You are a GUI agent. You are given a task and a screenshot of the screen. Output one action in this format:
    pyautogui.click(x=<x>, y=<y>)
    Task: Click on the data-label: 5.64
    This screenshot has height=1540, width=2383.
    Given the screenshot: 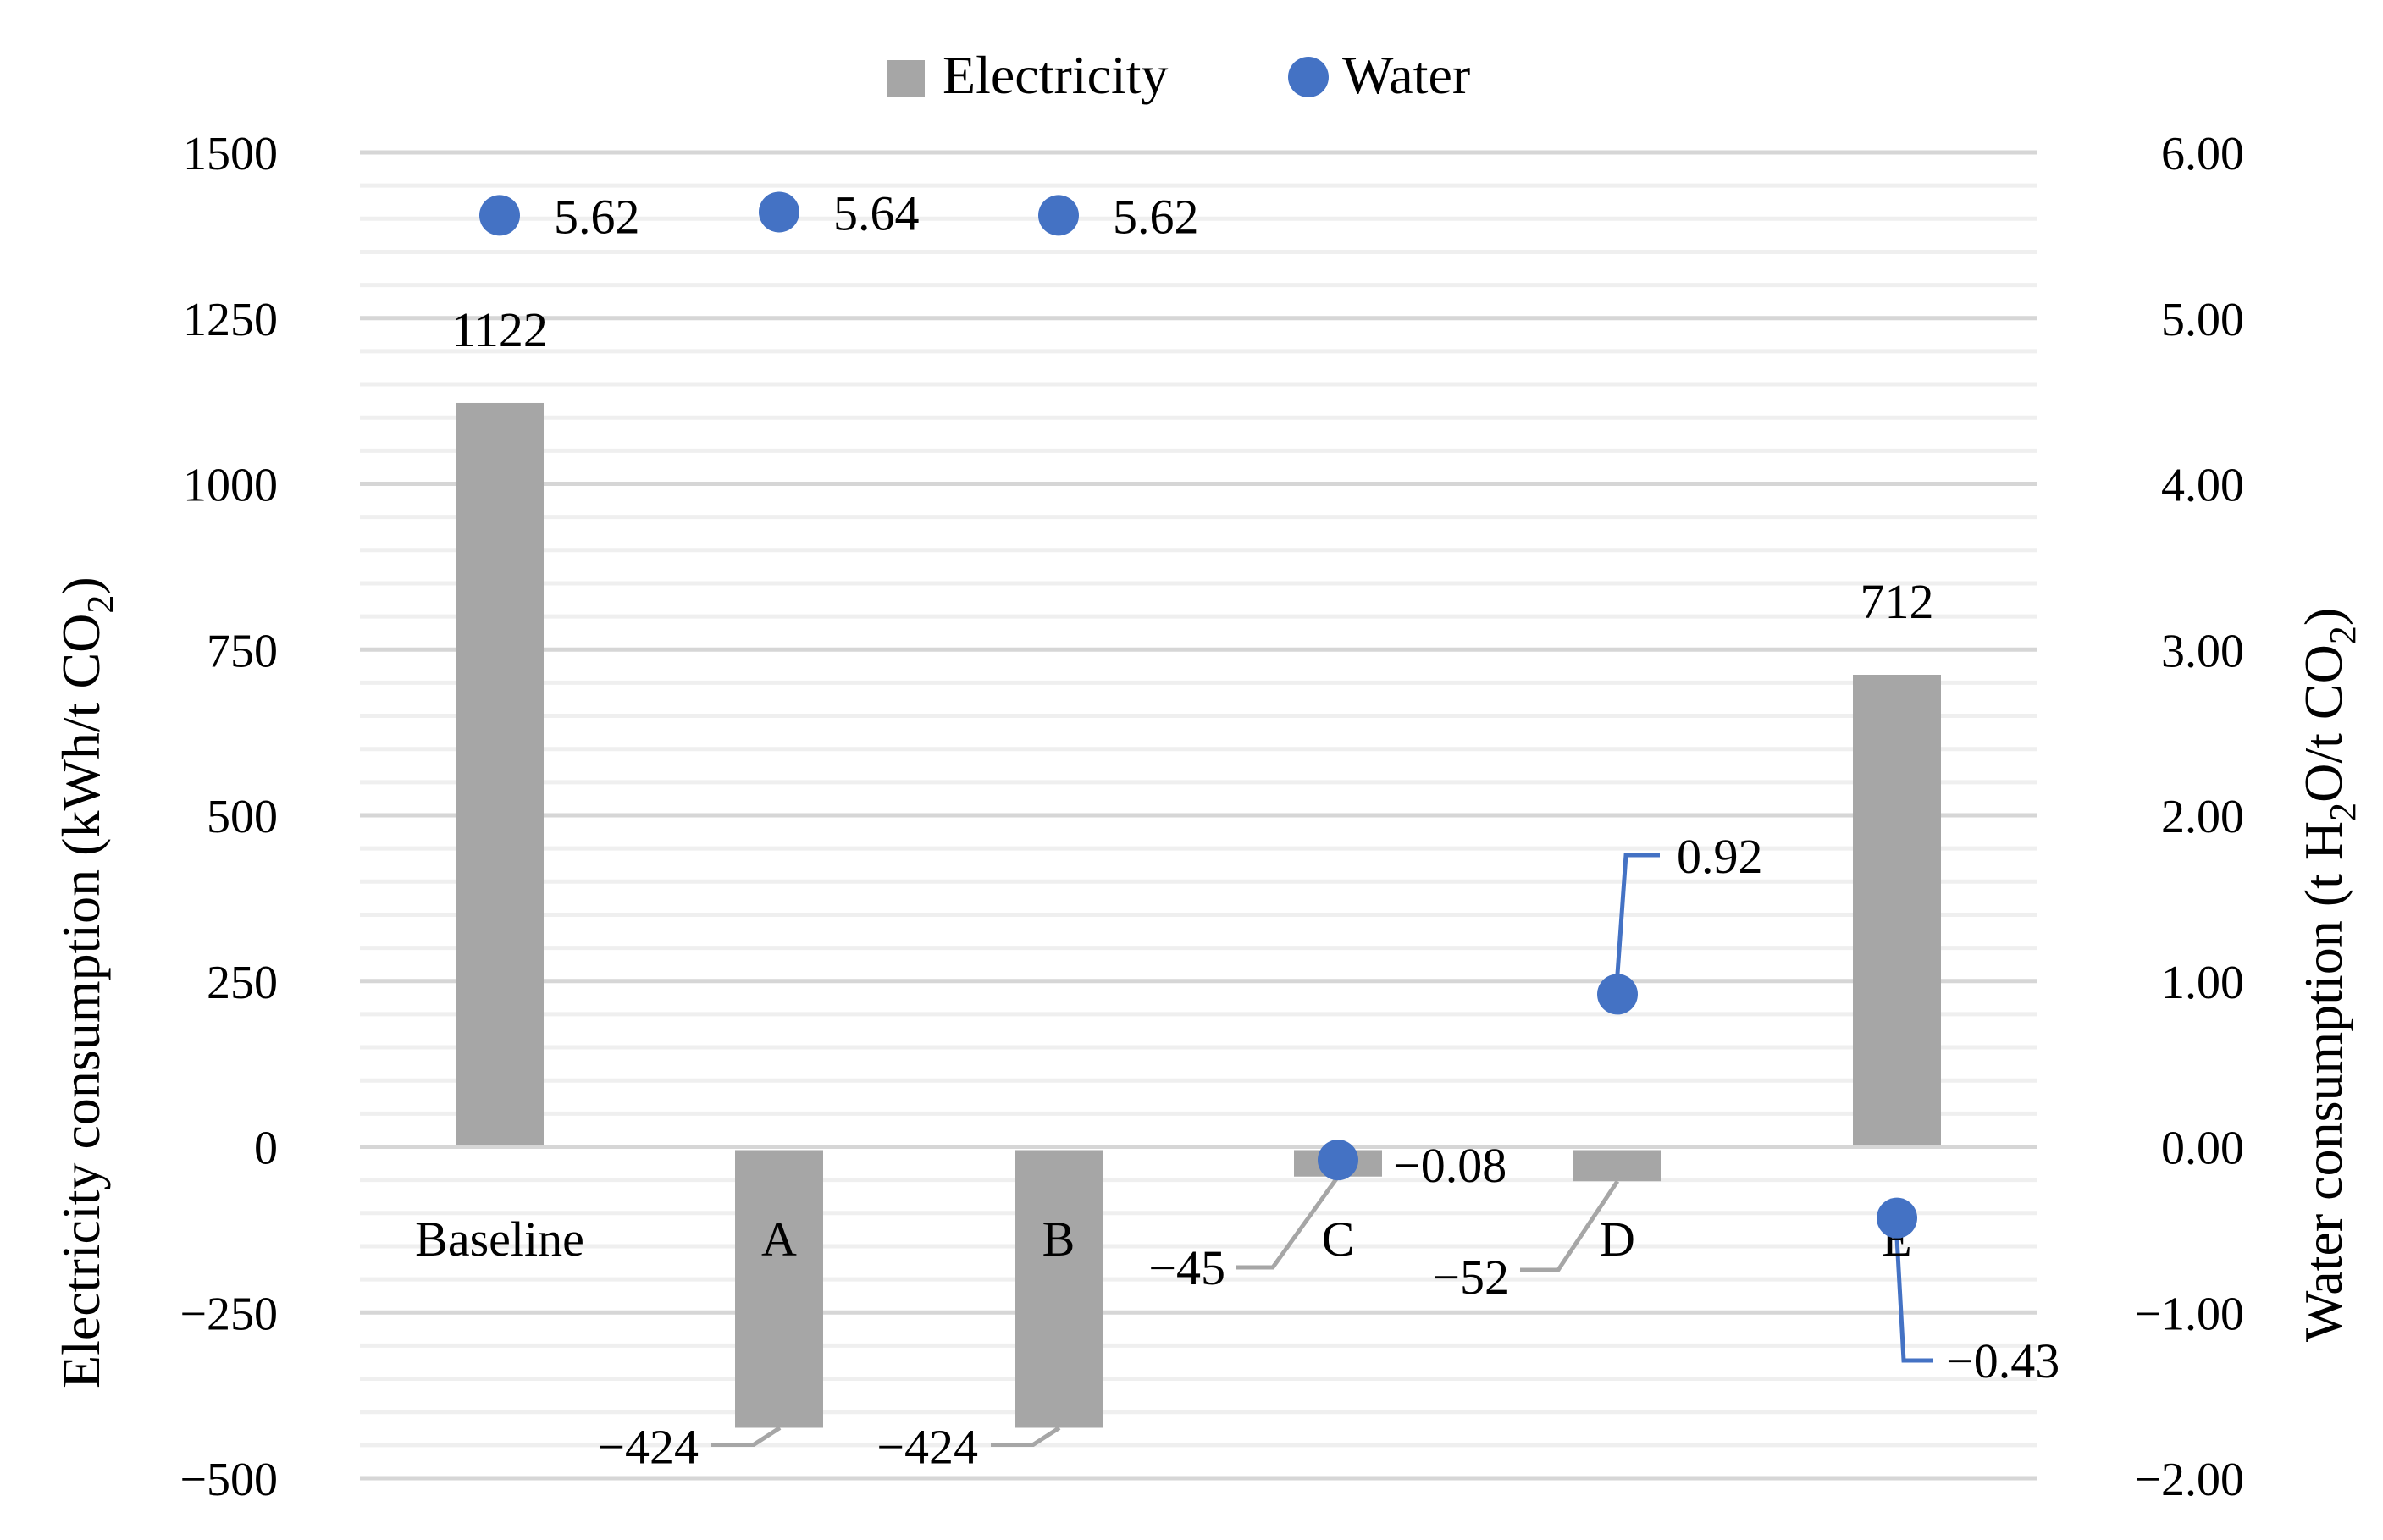 What is the action you would take?
    pyautogui.click(x=876, y=212)
    